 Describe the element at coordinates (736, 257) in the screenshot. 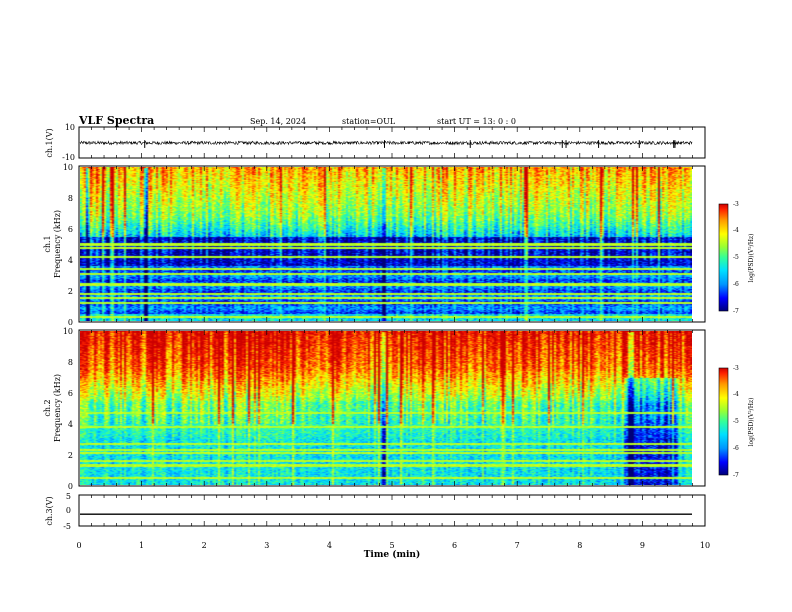

I see `ch1-cbar-tick-m5: -5` at that location.